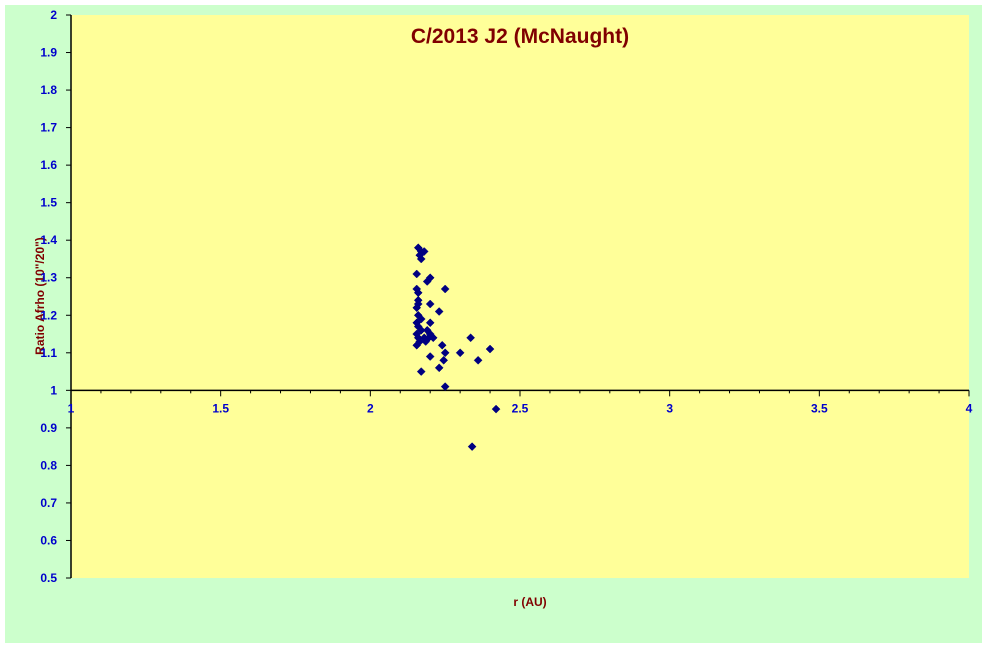 The image size is (987, 648). I want to click on y-tick-label: 1.2, so click(48, 315).